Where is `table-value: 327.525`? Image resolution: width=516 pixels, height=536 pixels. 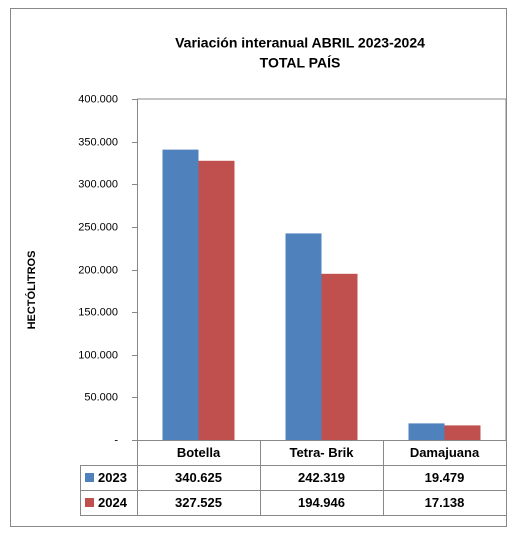 table-value: 327.525 is located at coordinates (198, 502).